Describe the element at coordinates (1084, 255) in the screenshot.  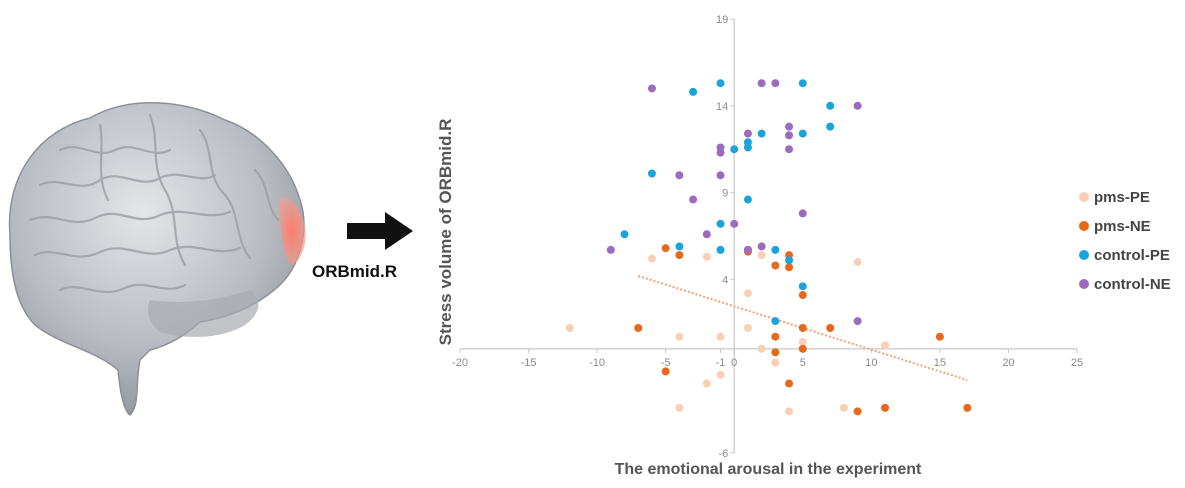
I see `legend-marker-control-PE` at that location.